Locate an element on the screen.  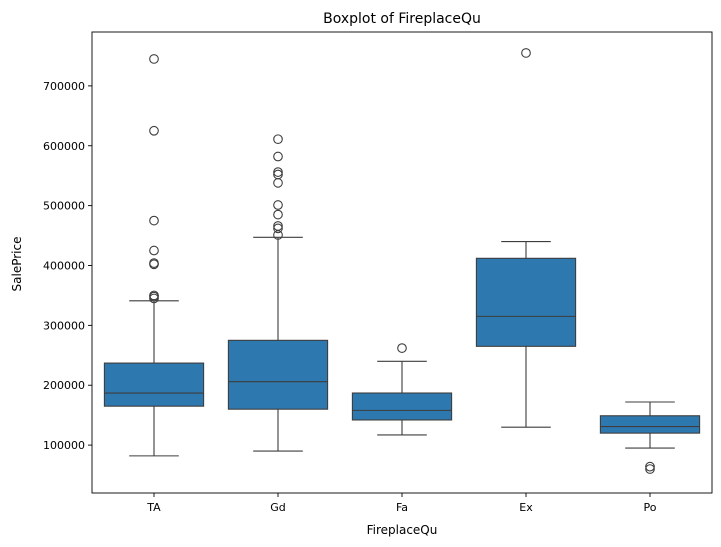
y-tick-label: 500000 is located at coordinates (64, 206).